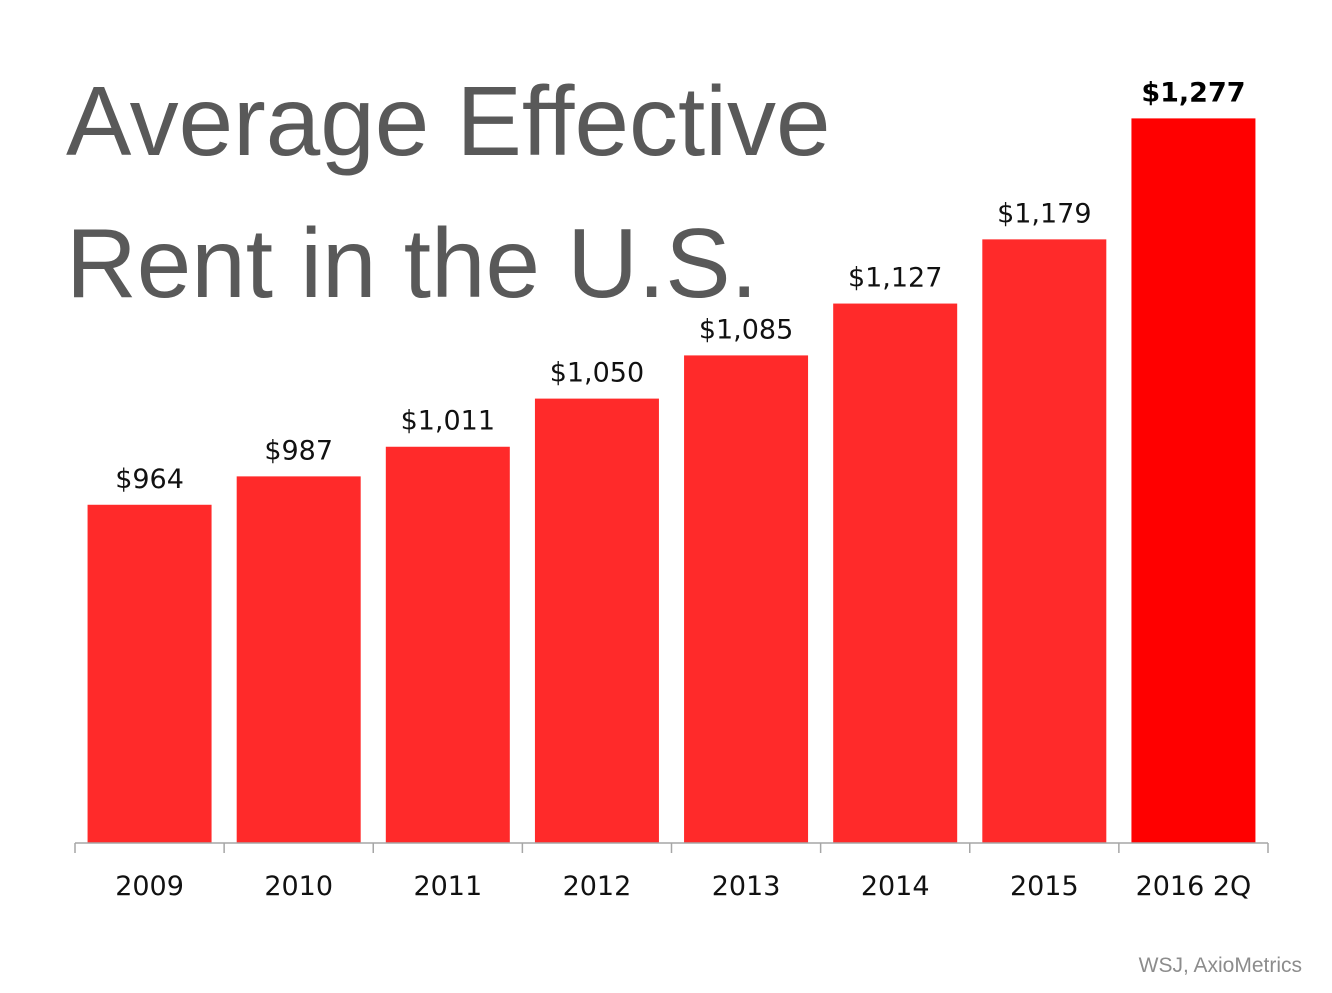 The width and height of the screenshot is (1332, 993). I want to click on chart-title-line-2: Rent in the U.S., so click(412, 263).